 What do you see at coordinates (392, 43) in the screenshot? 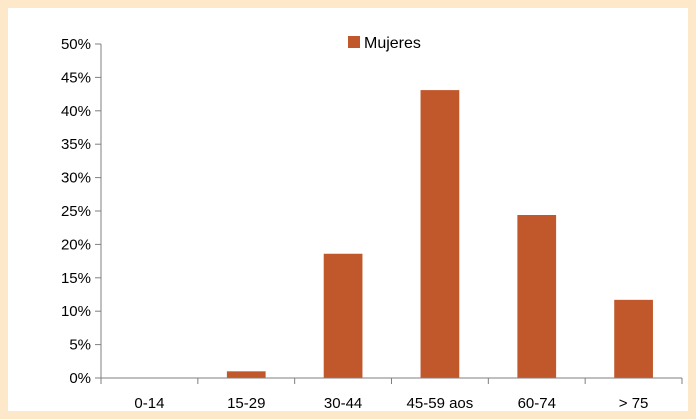
I see `legend-label: Mujeres` at bounding box center [392, 43].